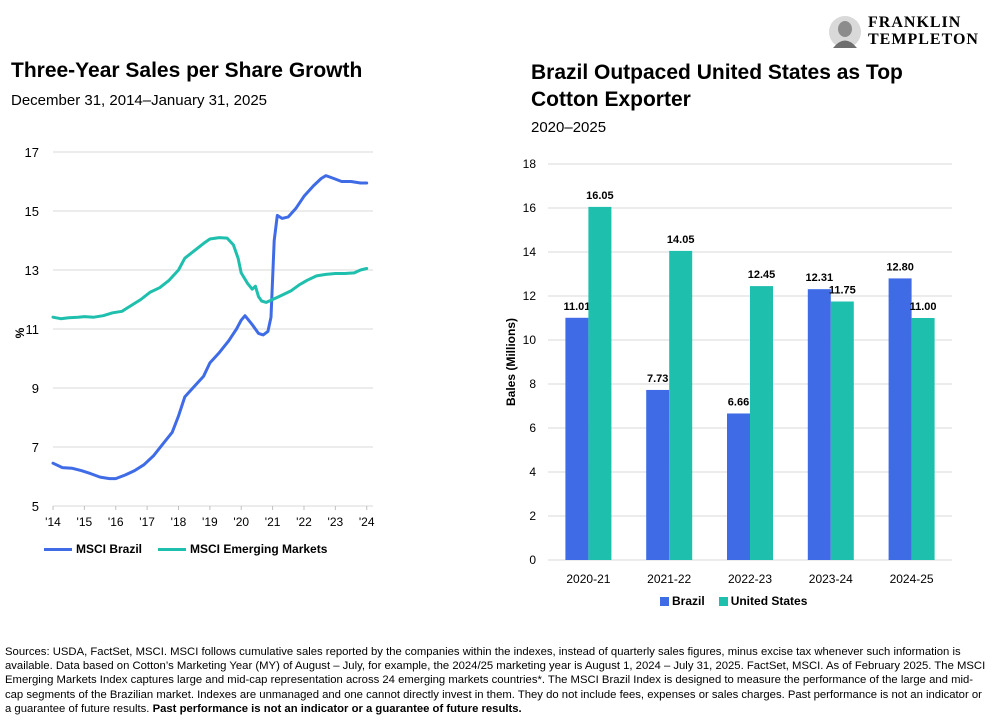  I want to click on x-tick-label: '22, so click(304, 522).